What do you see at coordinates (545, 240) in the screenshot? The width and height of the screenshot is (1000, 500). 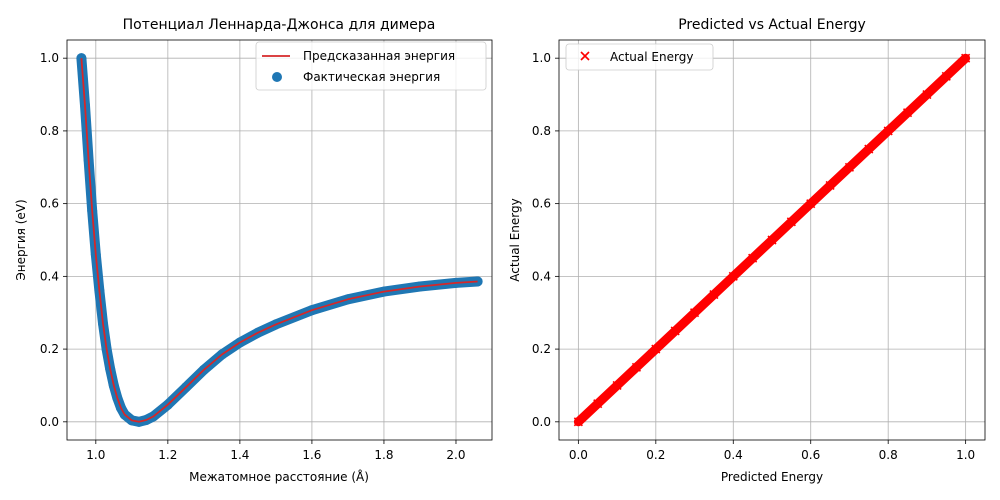 I see `chart2-y-ticks: 0.0 0.2 0.4 0.6 0.8 1.0` at bounding box center [545, 240].